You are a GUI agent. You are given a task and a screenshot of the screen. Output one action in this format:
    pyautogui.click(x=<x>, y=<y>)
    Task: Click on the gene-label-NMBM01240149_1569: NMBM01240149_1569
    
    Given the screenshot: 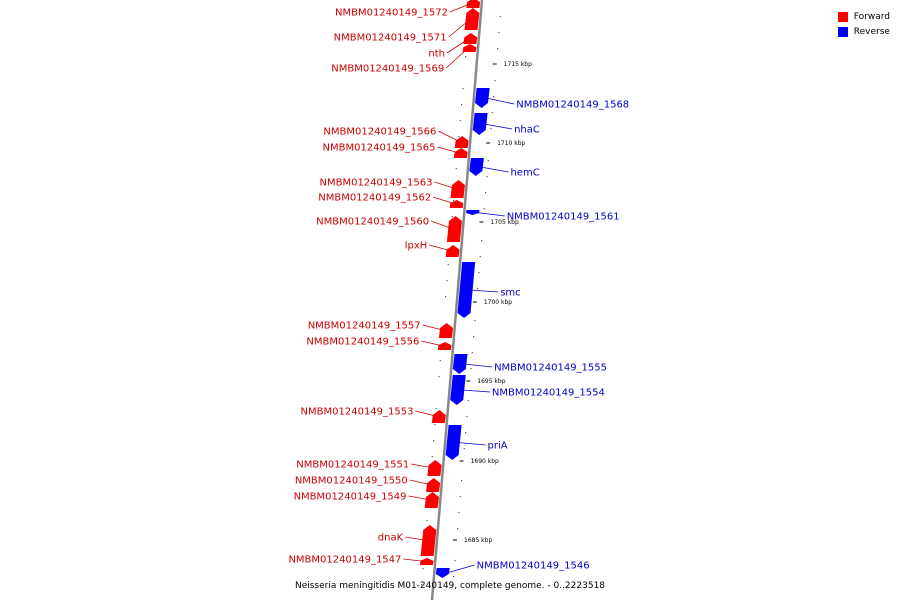 What is the action you would take?
    pyautogui.click(x=387, y=69)
    